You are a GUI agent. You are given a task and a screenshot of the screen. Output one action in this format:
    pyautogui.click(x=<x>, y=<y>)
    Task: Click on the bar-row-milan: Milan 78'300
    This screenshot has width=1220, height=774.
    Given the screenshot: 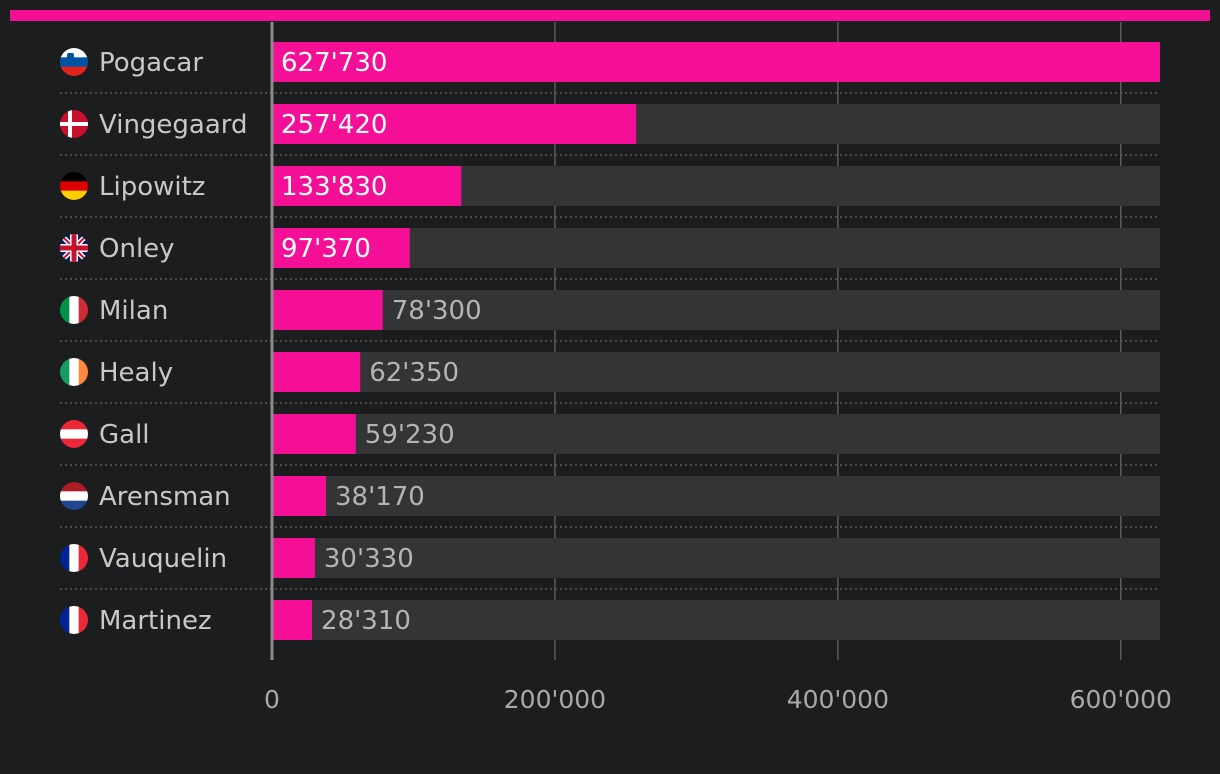 What is the action you would take?
    pyautogui.click(x=610, y=310)
    